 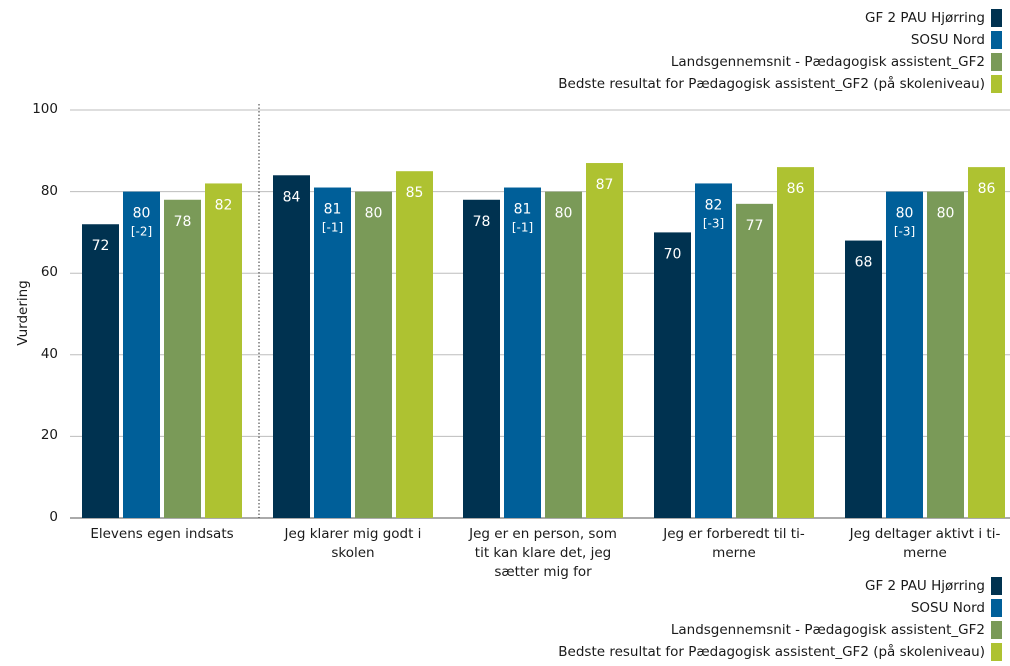 What do you see at coordinates (49, 190) in the screenshot?
I see `y-tick-label: 80` at bounding box center [49, 190].